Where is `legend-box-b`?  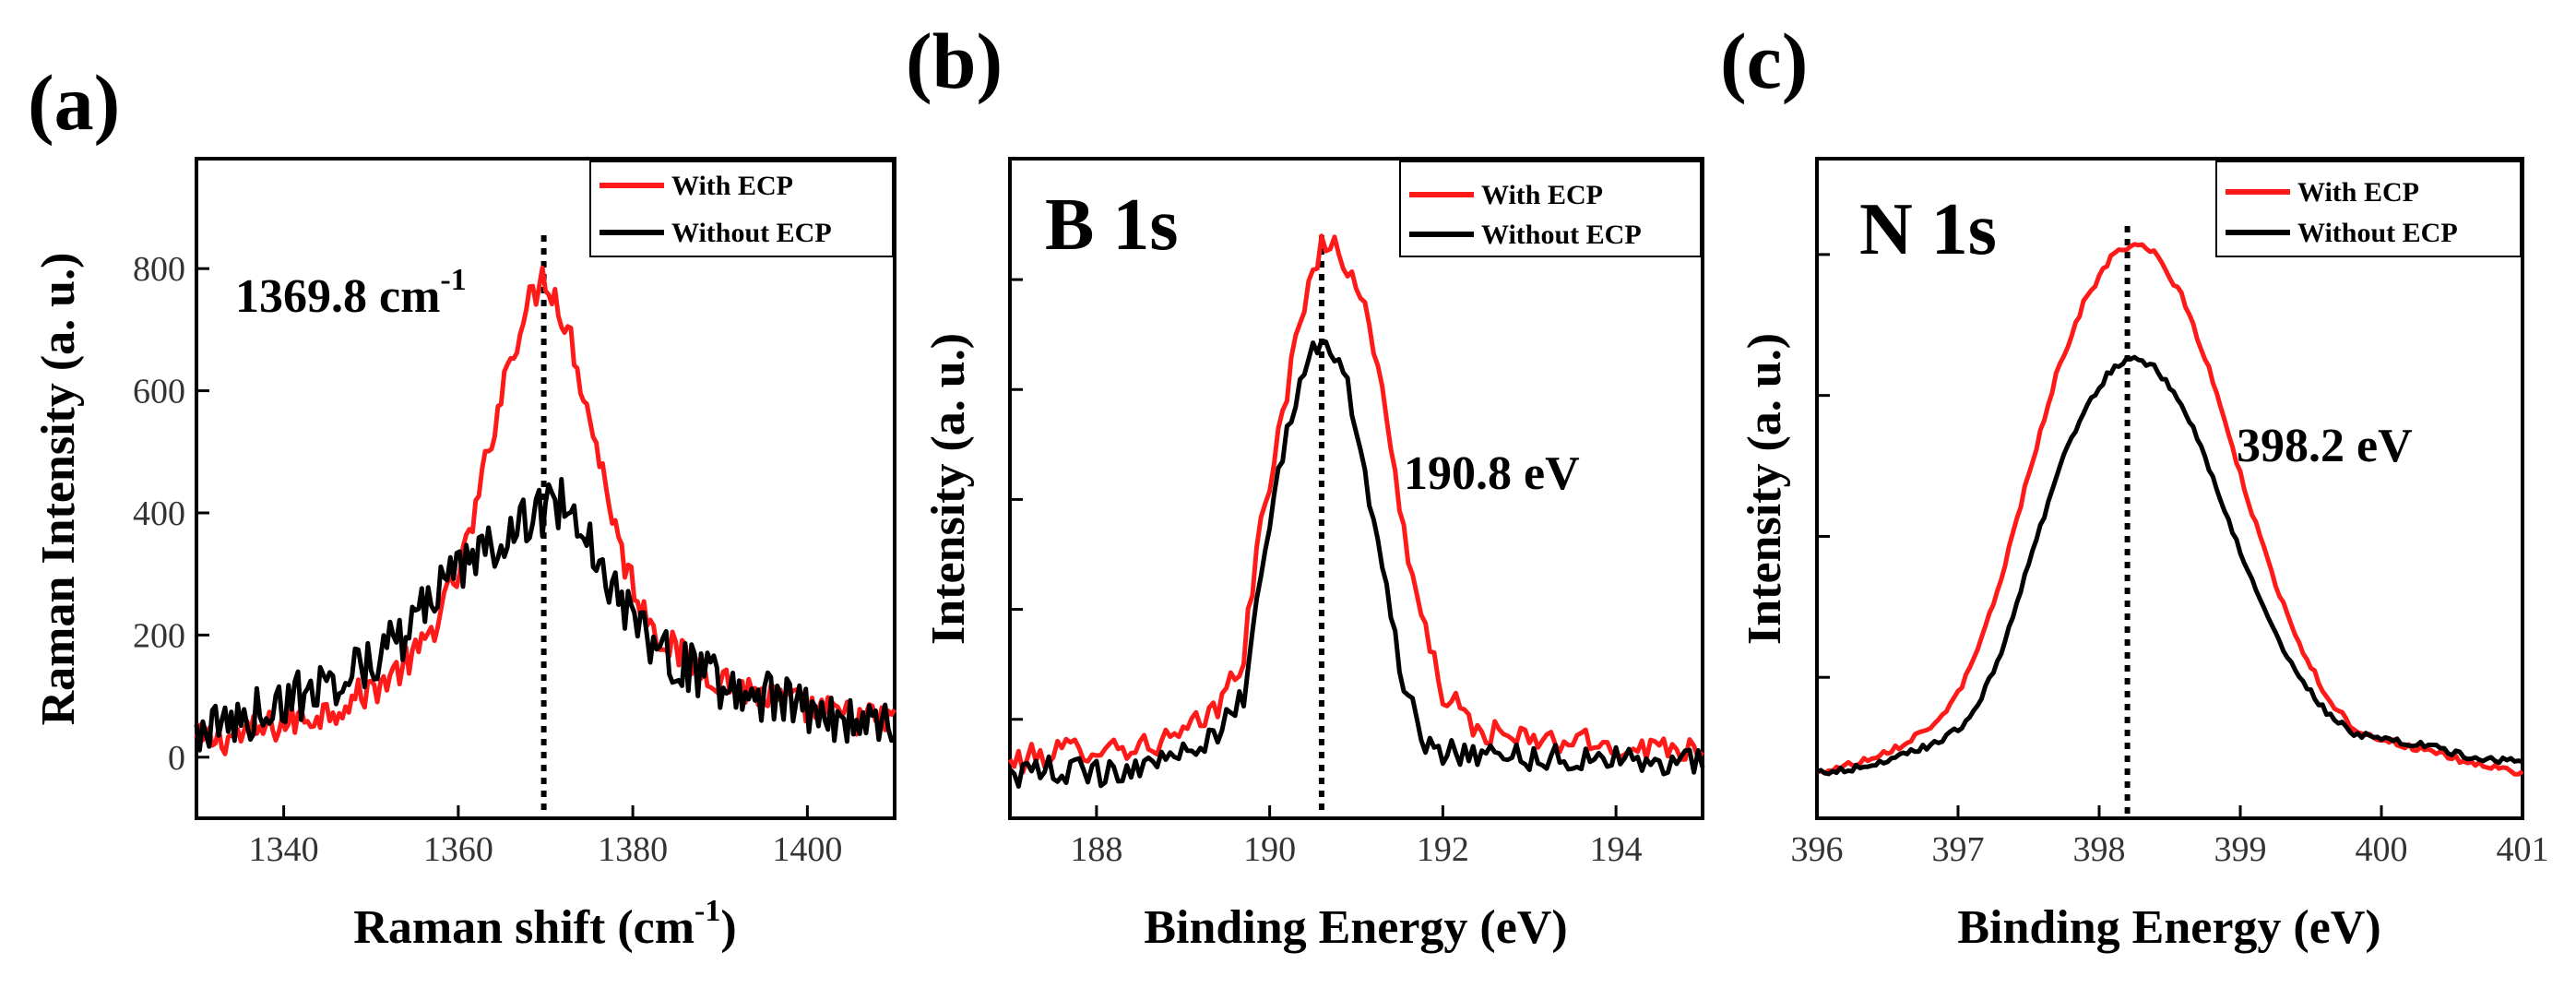 legend-box-b is located at coordinates (1550, 209).